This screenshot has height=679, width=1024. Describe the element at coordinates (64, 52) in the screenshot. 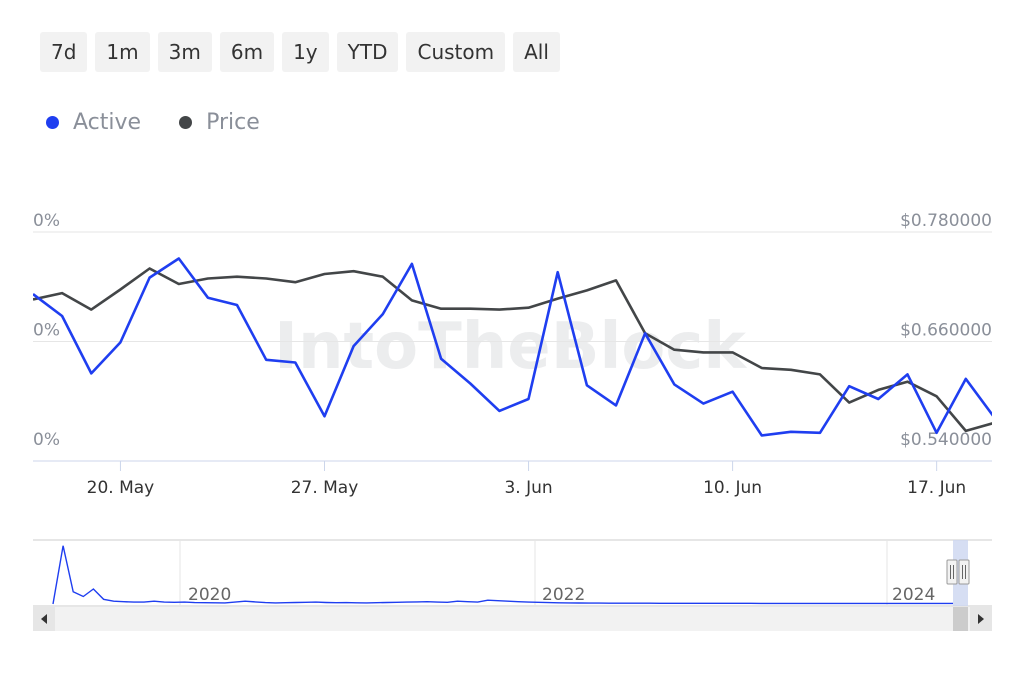

I see `range-button-7d: 7d` at that location.